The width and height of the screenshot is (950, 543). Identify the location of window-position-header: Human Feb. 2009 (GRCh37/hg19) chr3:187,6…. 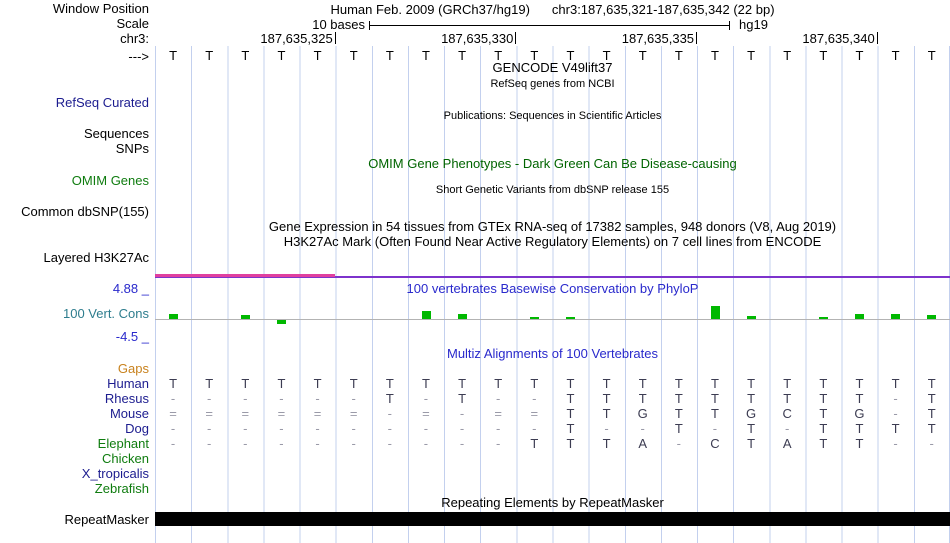
(552, 9).